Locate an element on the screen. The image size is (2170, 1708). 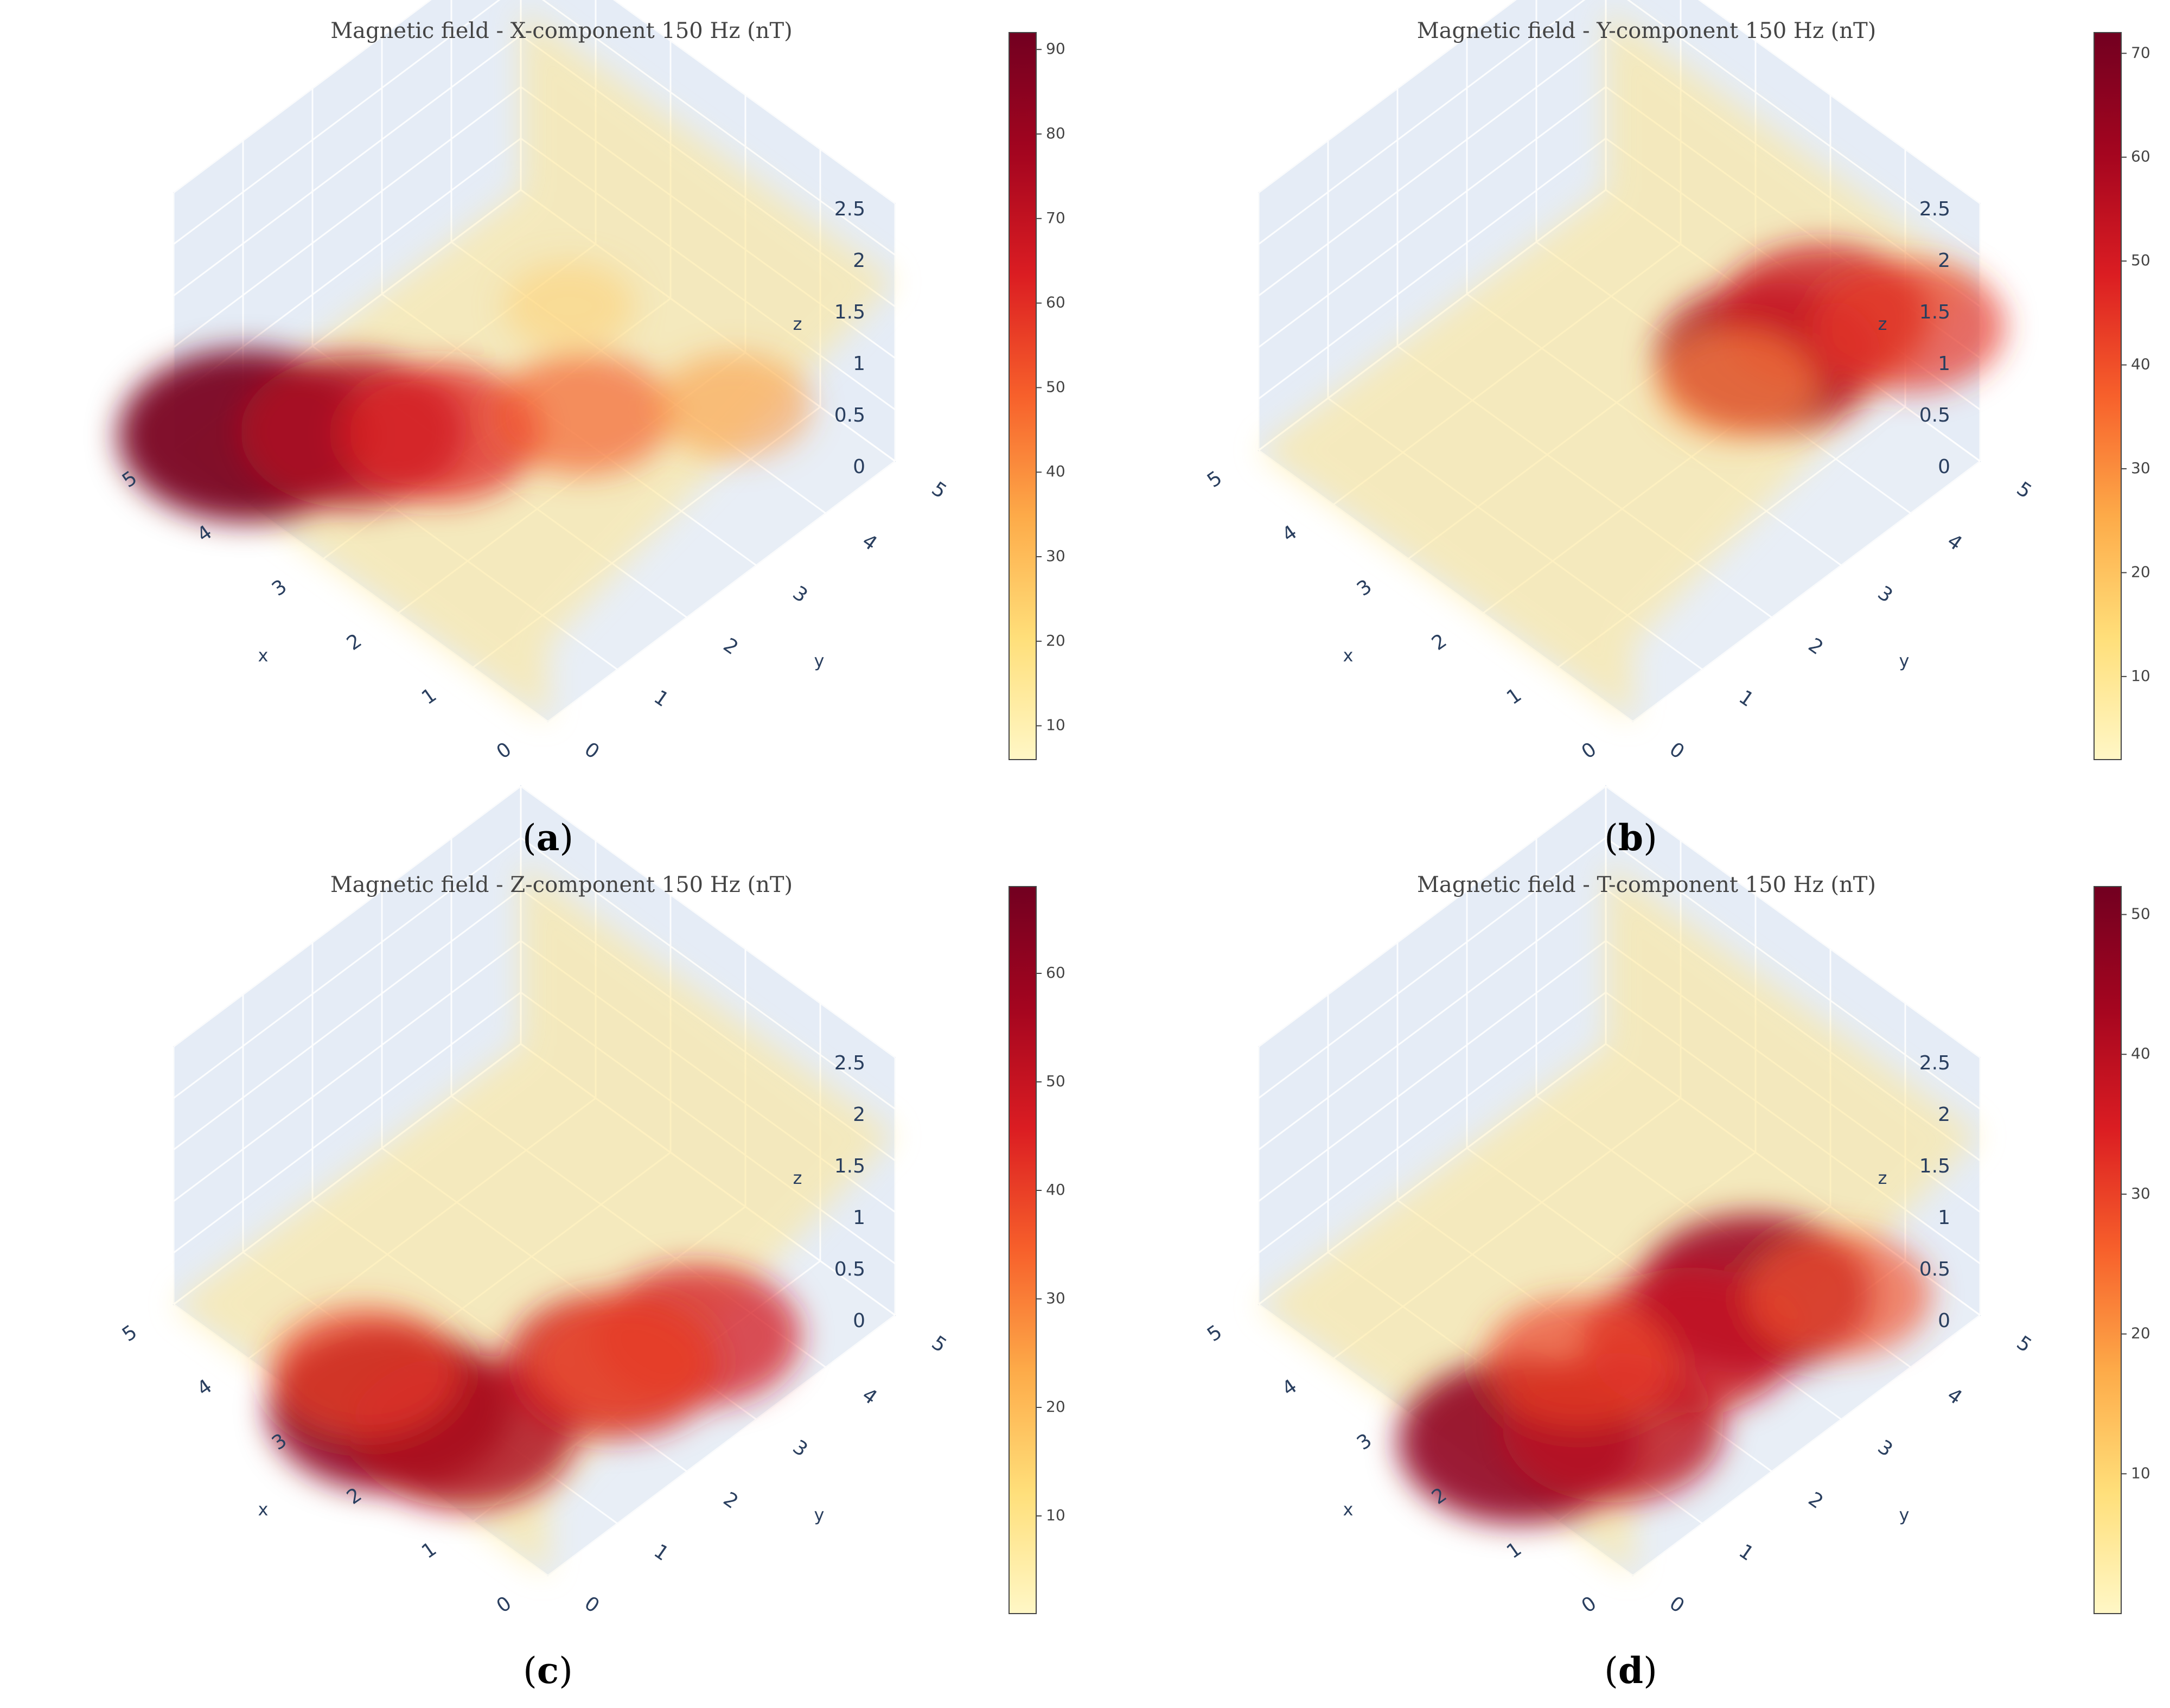
caption-b: (b) is located at coordinates (1630, 838).